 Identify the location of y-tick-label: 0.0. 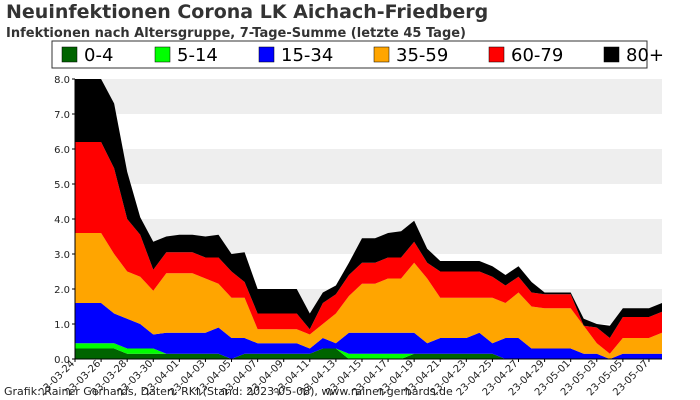
(62, 360).